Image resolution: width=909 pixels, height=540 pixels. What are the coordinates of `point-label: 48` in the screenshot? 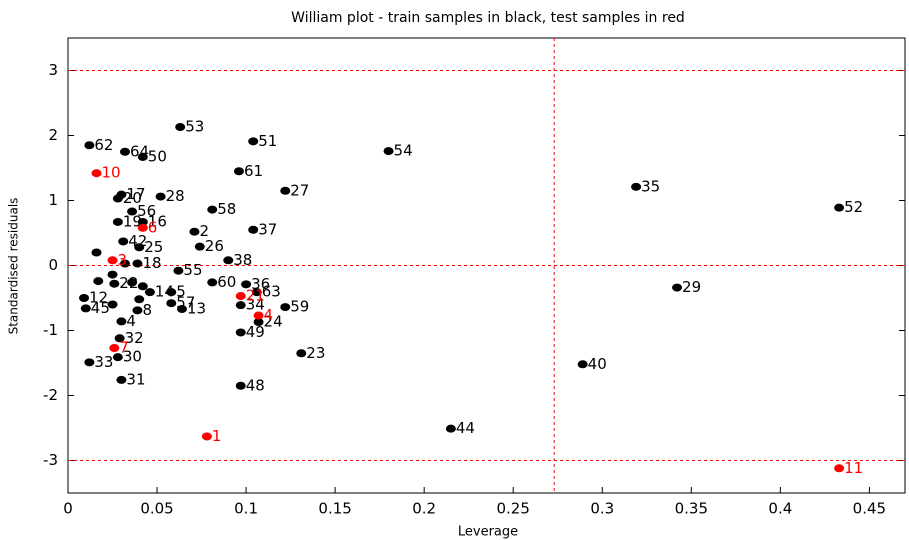 It's located at (255, 385).